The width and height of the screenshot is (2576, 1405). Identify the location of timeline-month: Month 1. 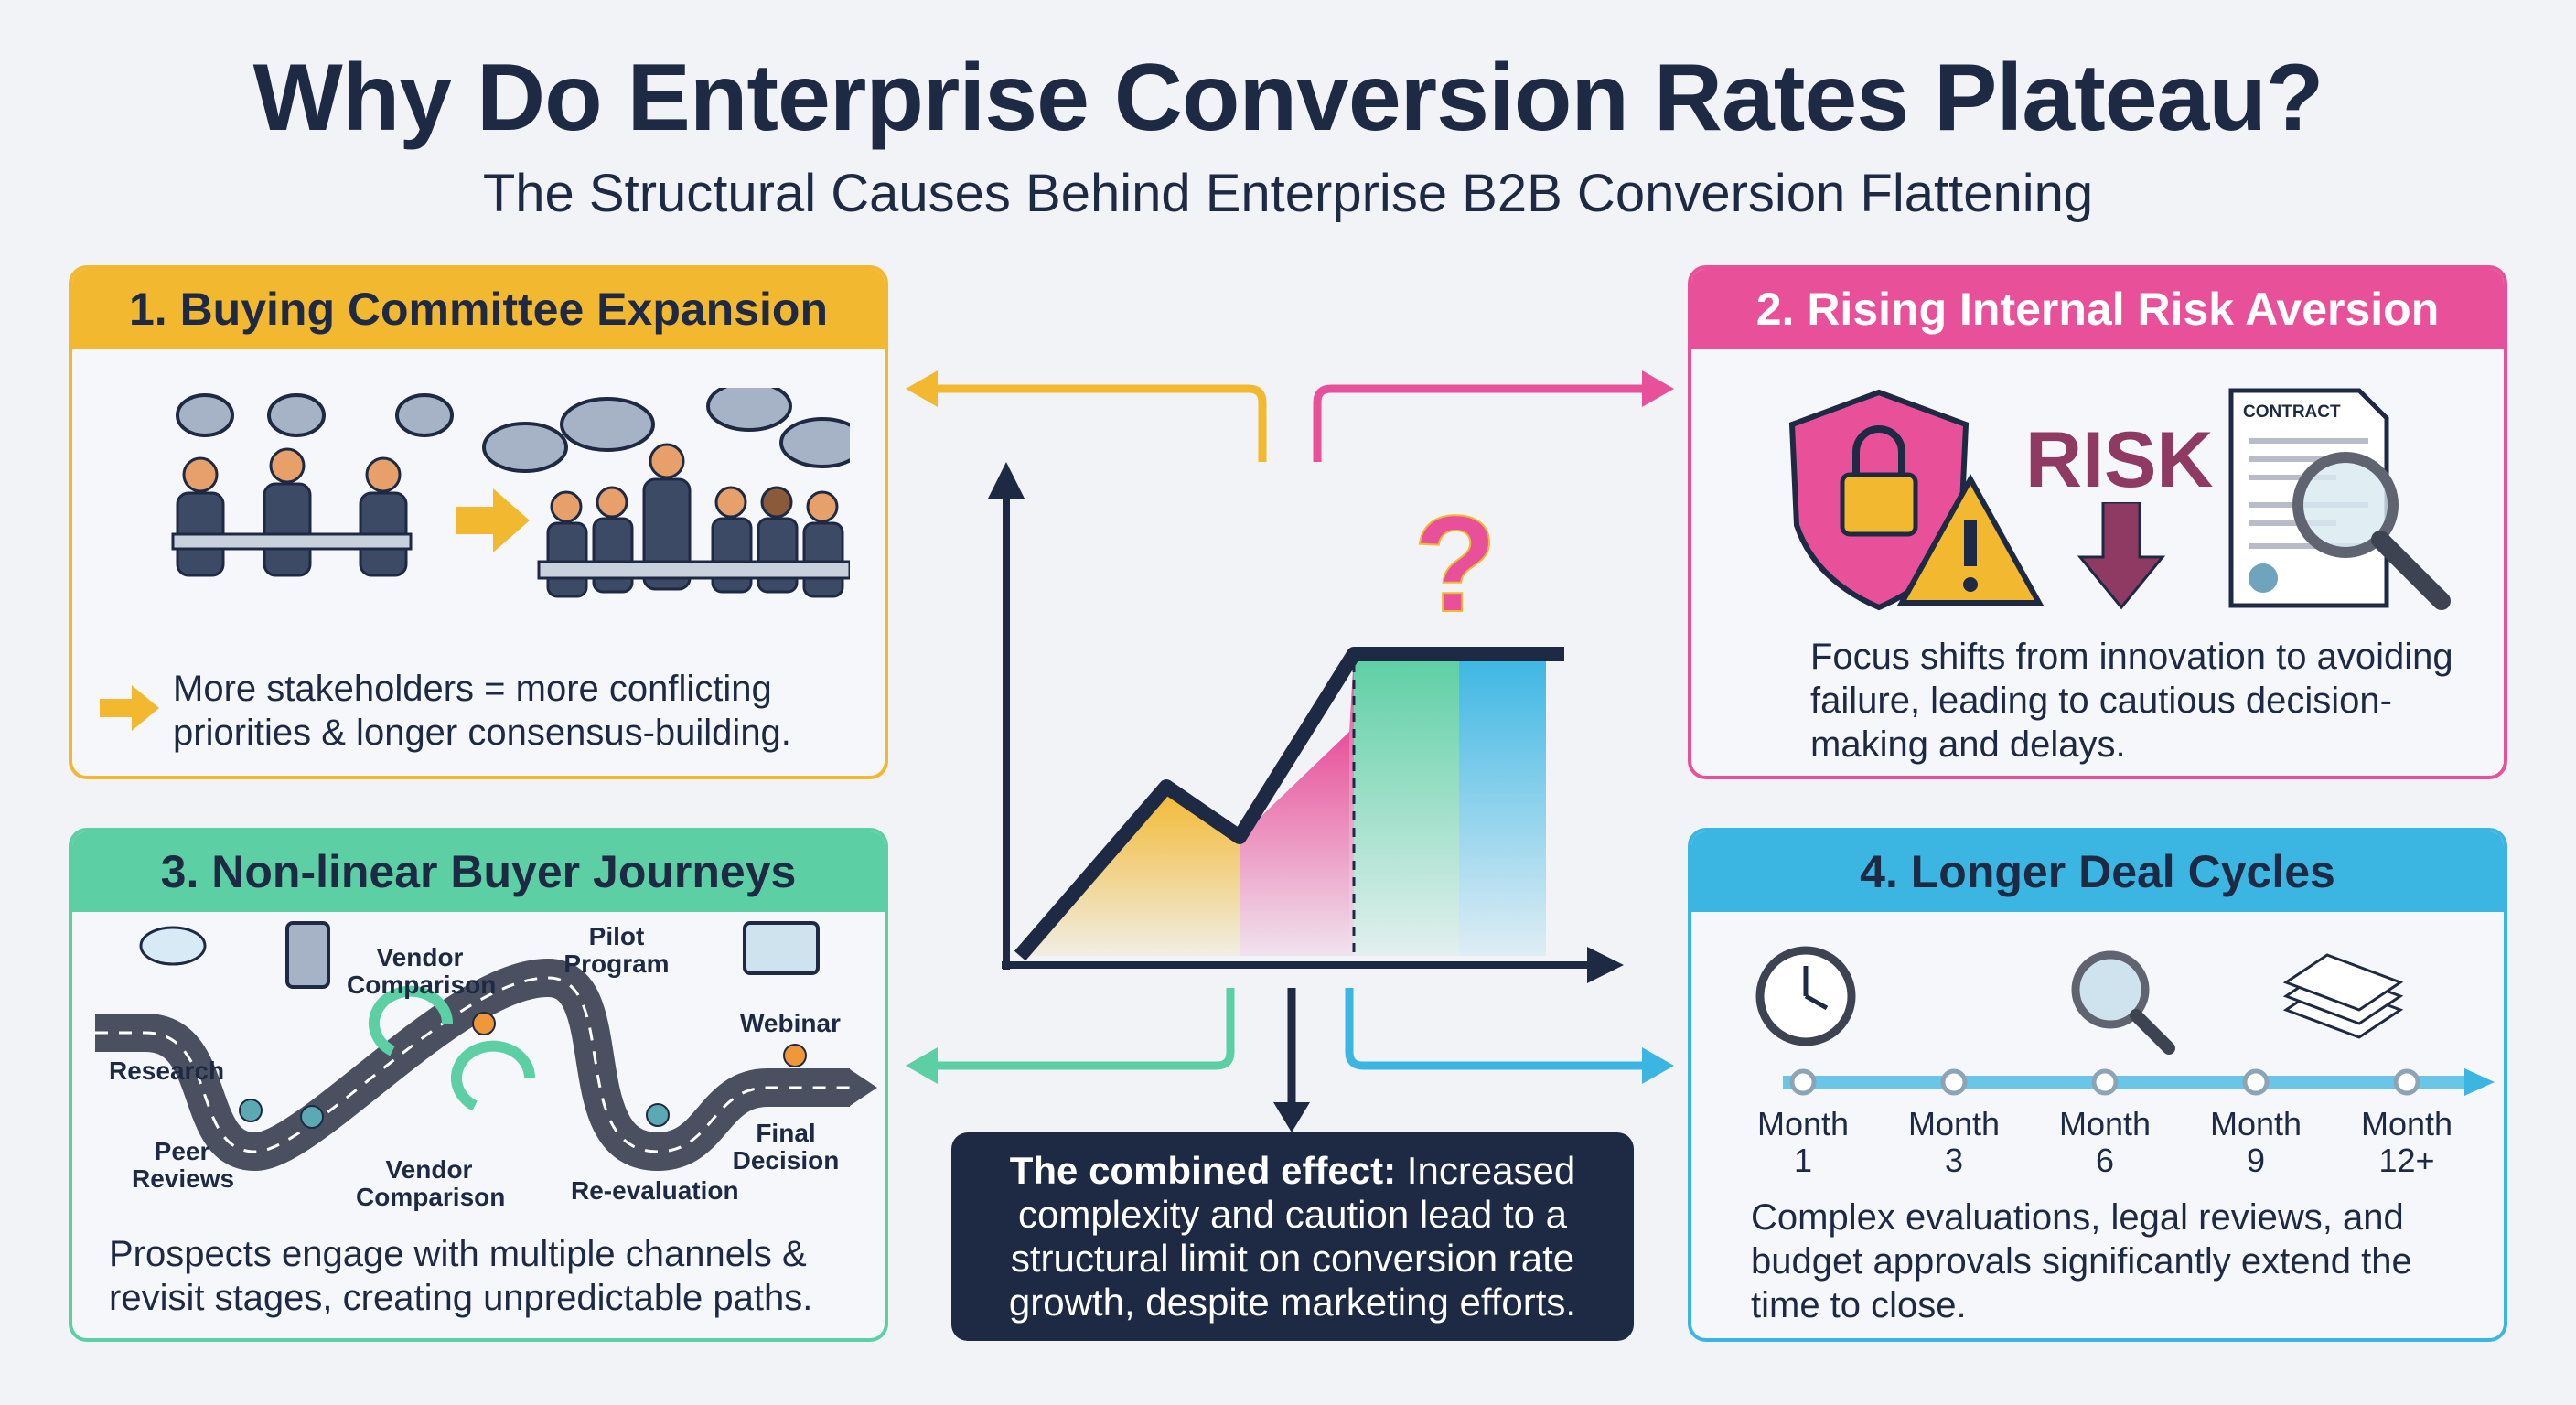
(1803, 1142).